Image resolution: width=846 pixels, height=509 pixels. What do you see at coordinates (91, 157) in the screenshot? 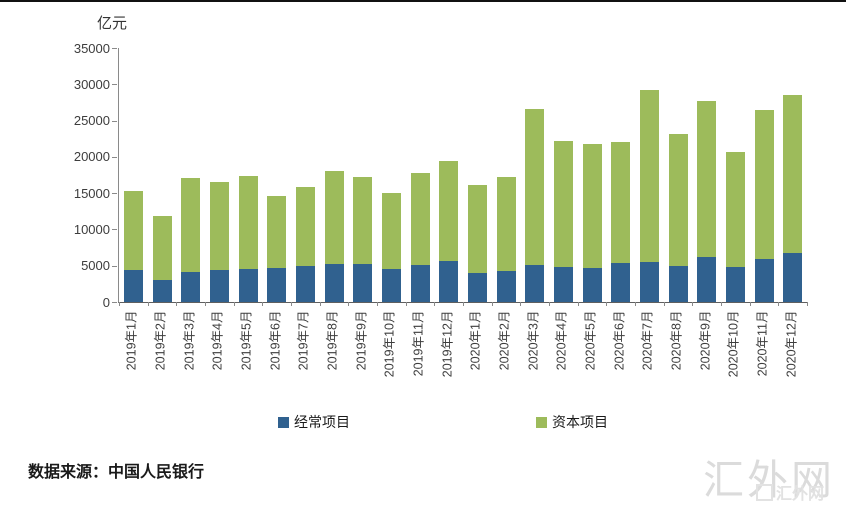
I see `y-tick-label: 20000` at bounding box center [91, 157].